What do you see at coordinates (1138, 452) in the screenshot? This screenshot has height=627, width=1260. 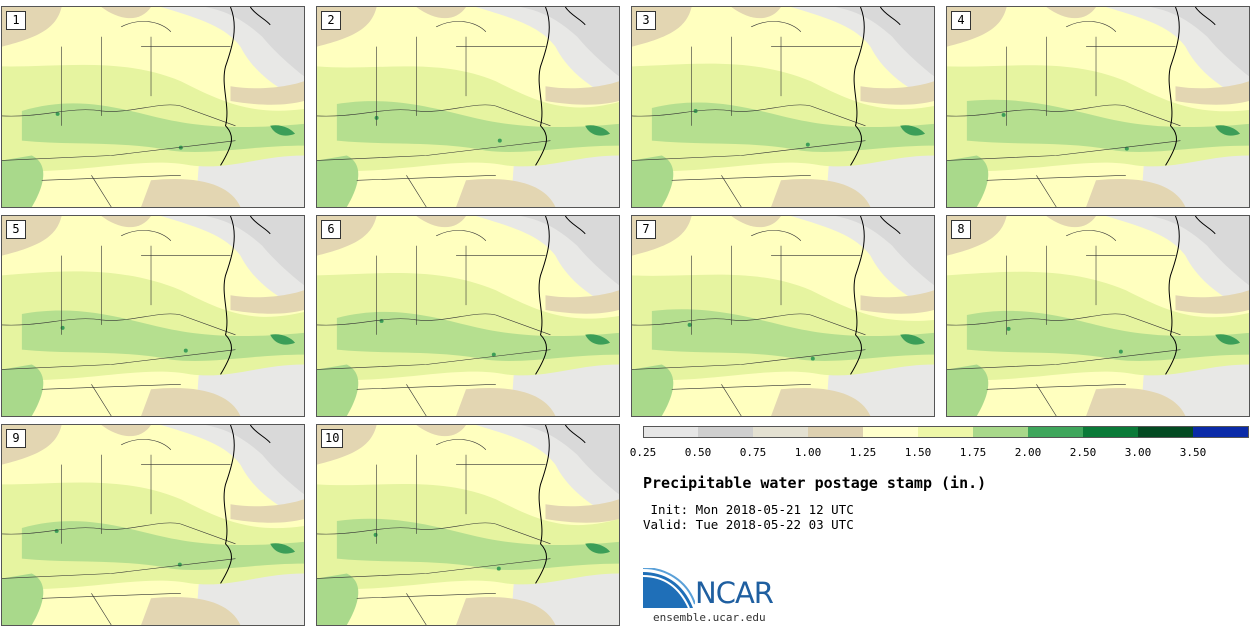 I see `colorbar-tick-label: 3.00` at bounding box center [1138, 452].